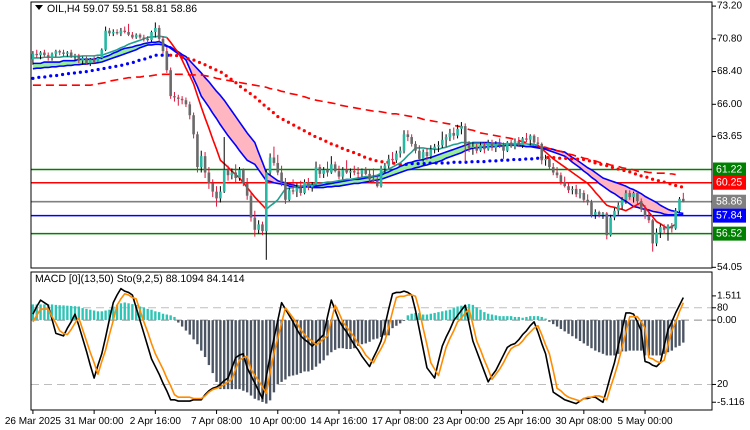  I want to click on y-tick-label: 66.00, so click(729, 104).